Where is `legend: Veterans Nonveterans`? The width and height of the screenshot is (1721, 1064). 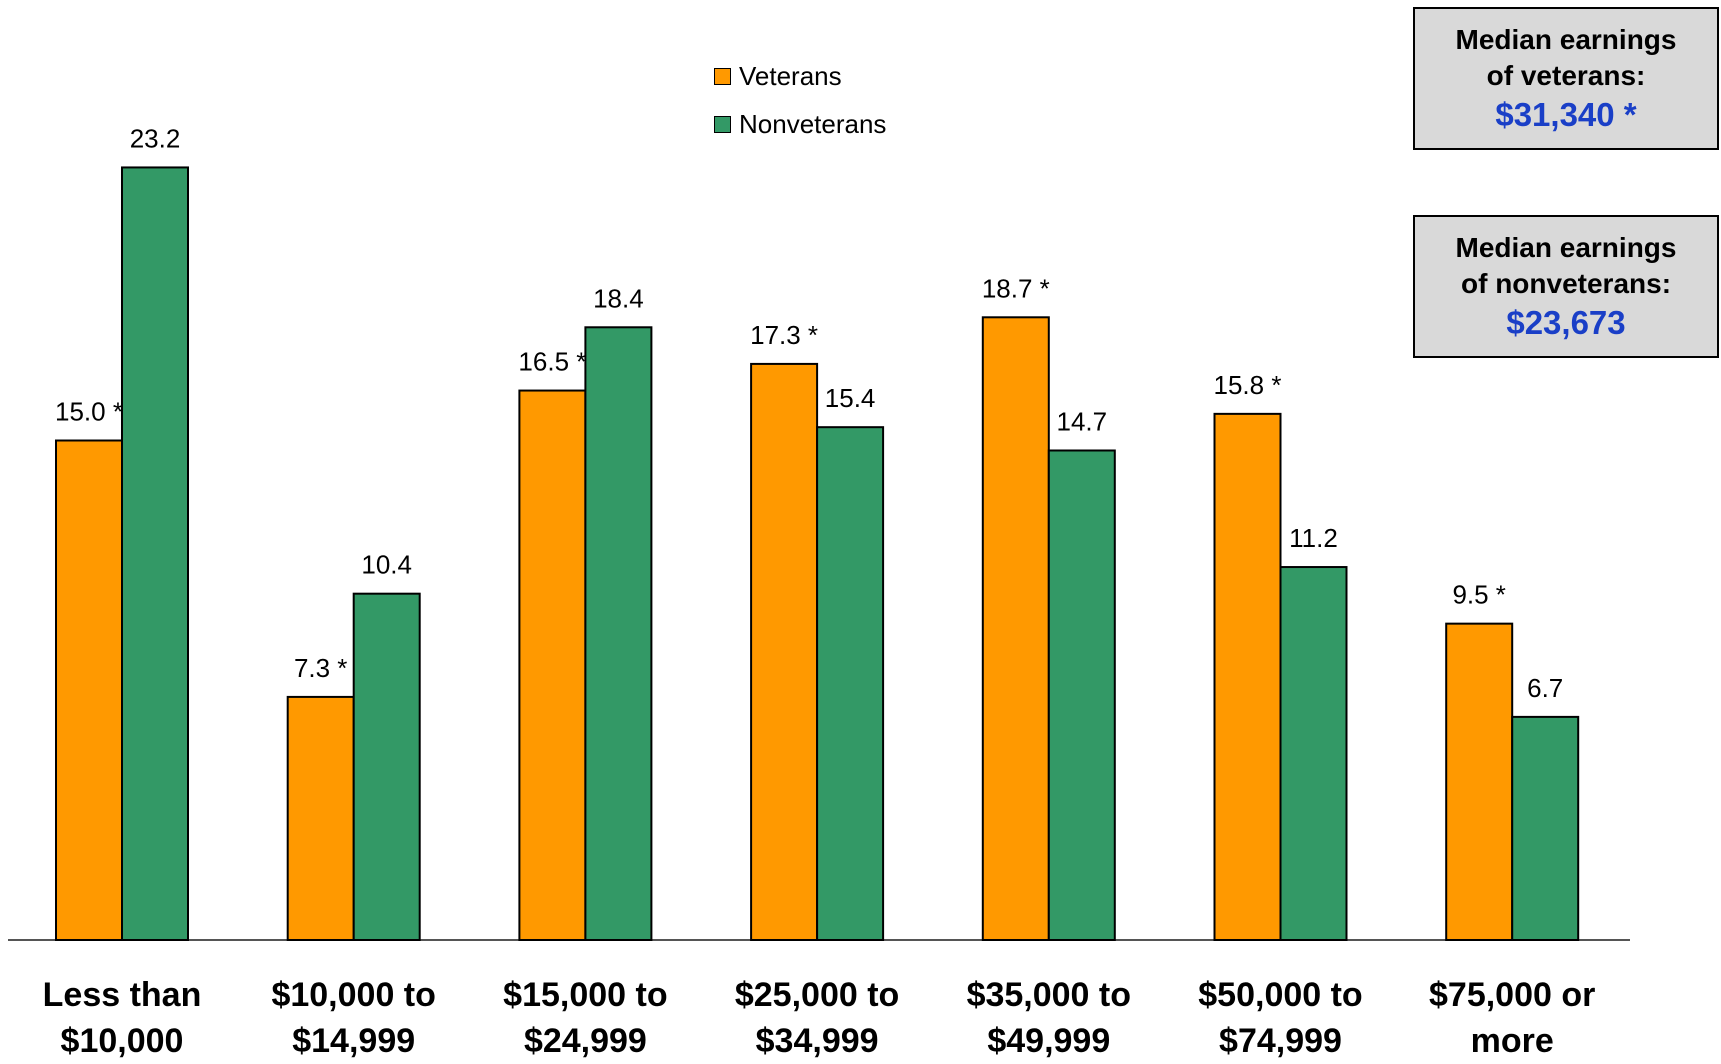 legend: Veterans Nonveterans is located at coordinates (800, 100).